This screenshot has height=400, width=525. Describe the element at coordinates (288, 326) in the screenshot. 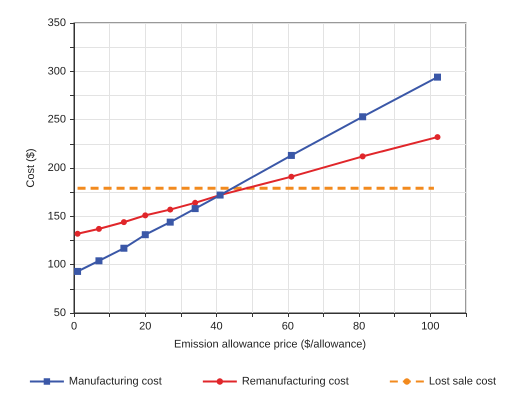

I see `x-tick-label: 60` at that location.